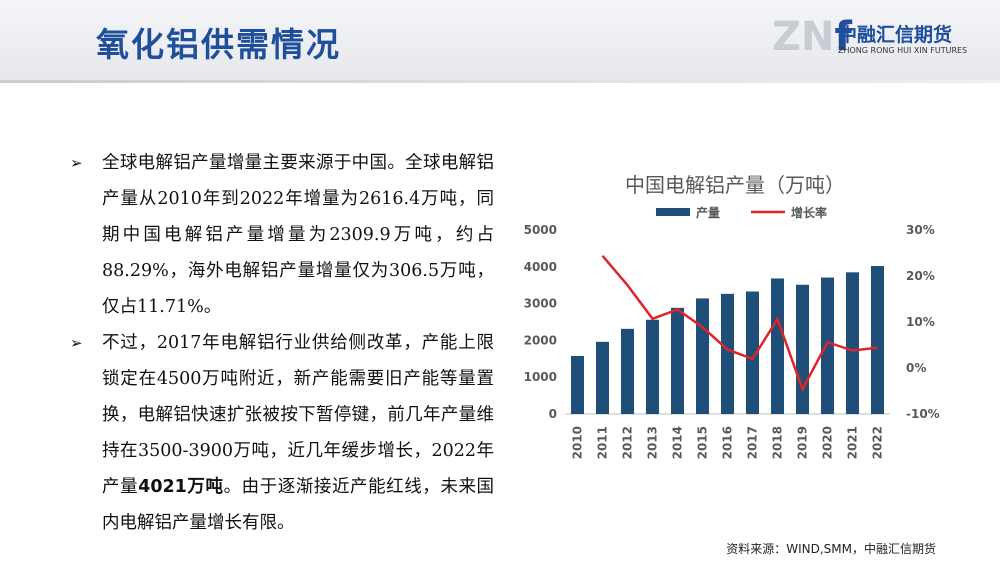 This screenshot has height=562, width=1000. What do you see at coordinates (812, 37) in the screenshot?
I see `logo-mark: ZNf` at bounding box center [812, 37].